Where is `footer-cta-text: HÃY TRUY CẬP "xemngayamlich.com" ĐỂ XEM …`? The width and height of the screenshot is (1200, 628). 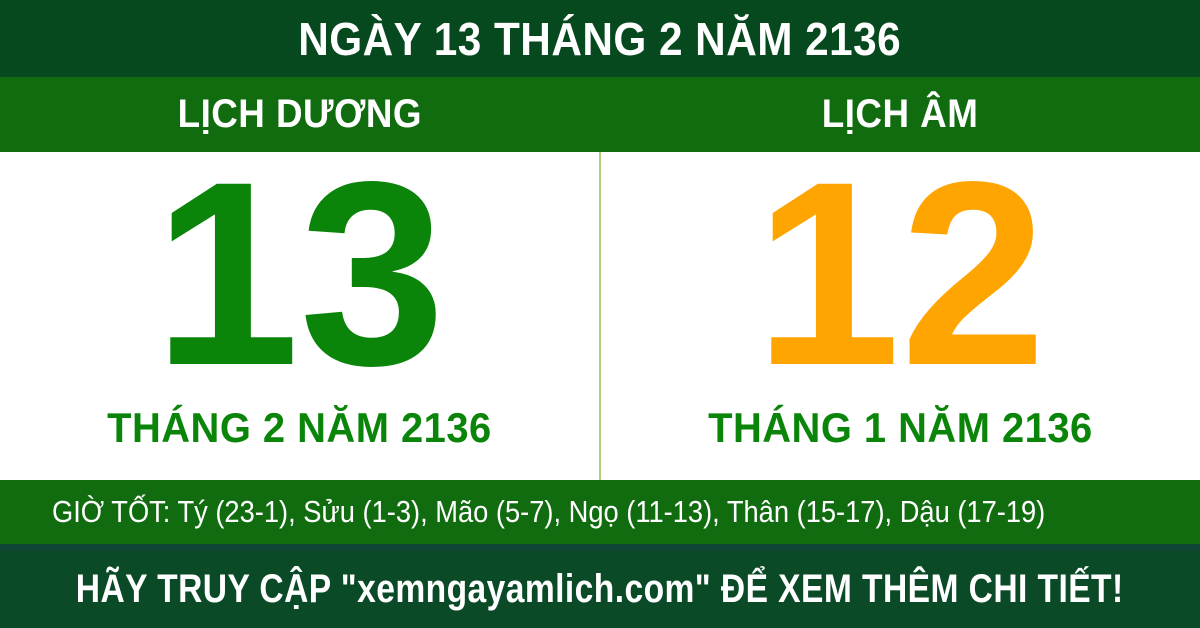
footer-cta-text: HÃY TRUY CẬP "xemngayamlich.com" ĐỂ XEM … is located at coordinates (600, 589).